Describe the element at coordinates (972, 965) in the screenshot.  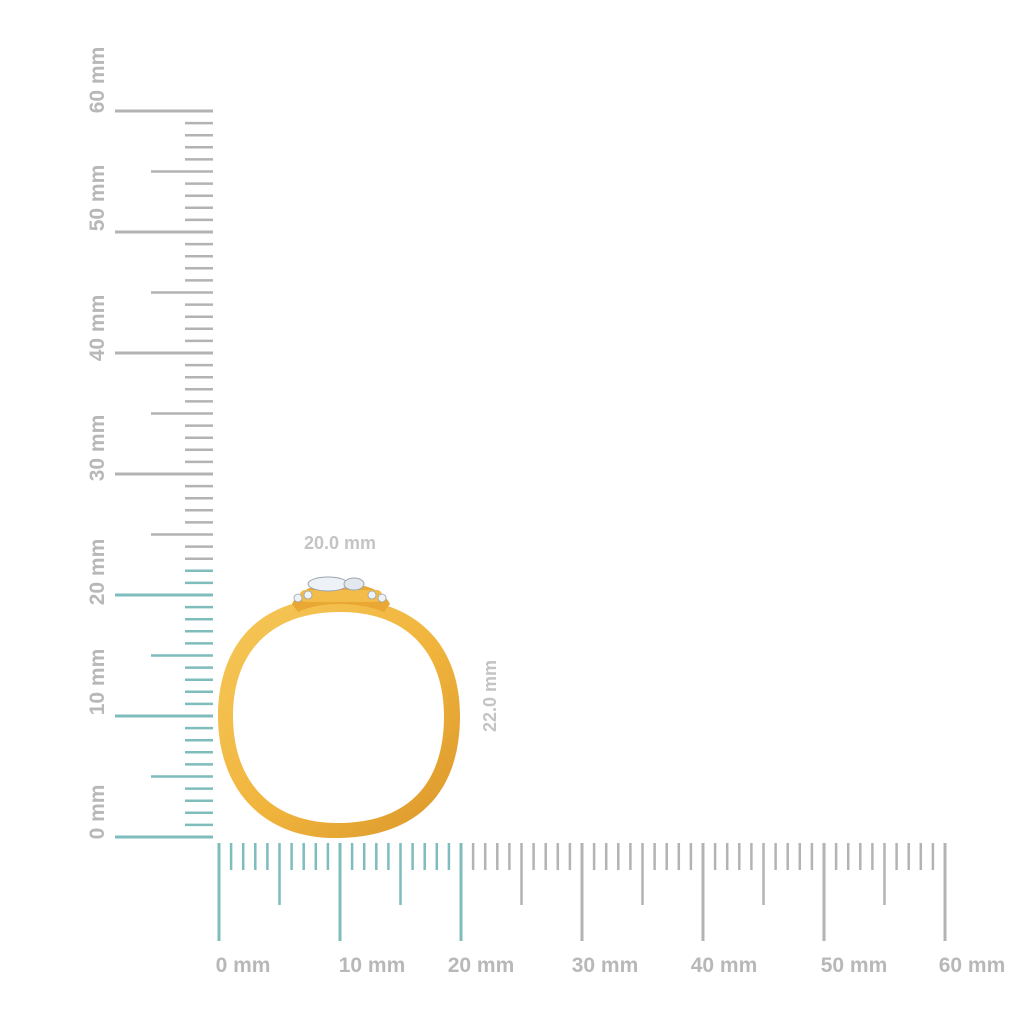
I see `h-label-60: 60 mm` at that location.